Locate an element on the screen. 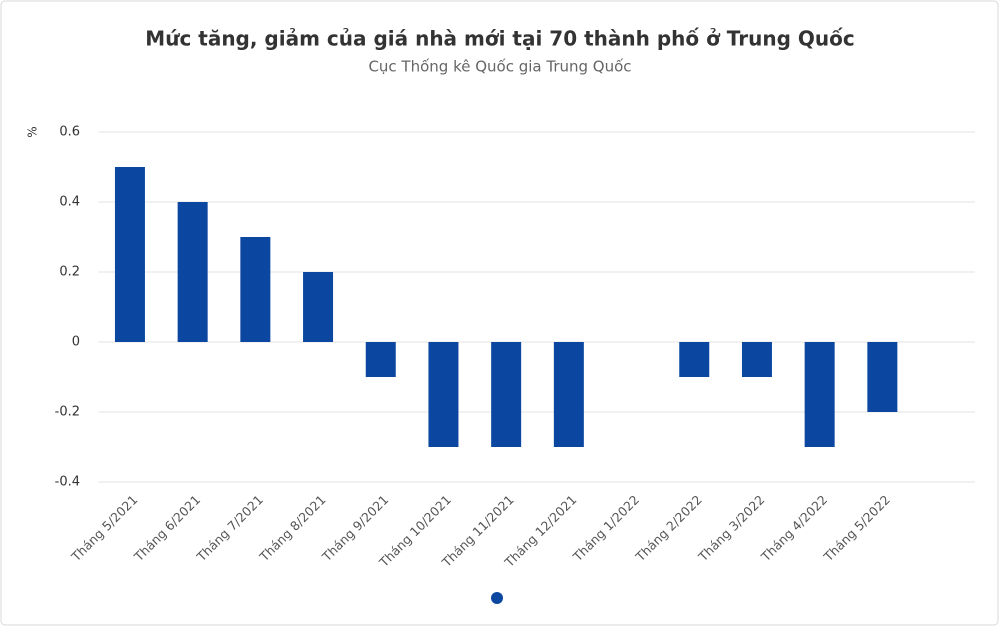 Image resolution: width=1000 pixels, height=642 pixels. y-tick-label: 0.2 is located at coordinates (69, 272).